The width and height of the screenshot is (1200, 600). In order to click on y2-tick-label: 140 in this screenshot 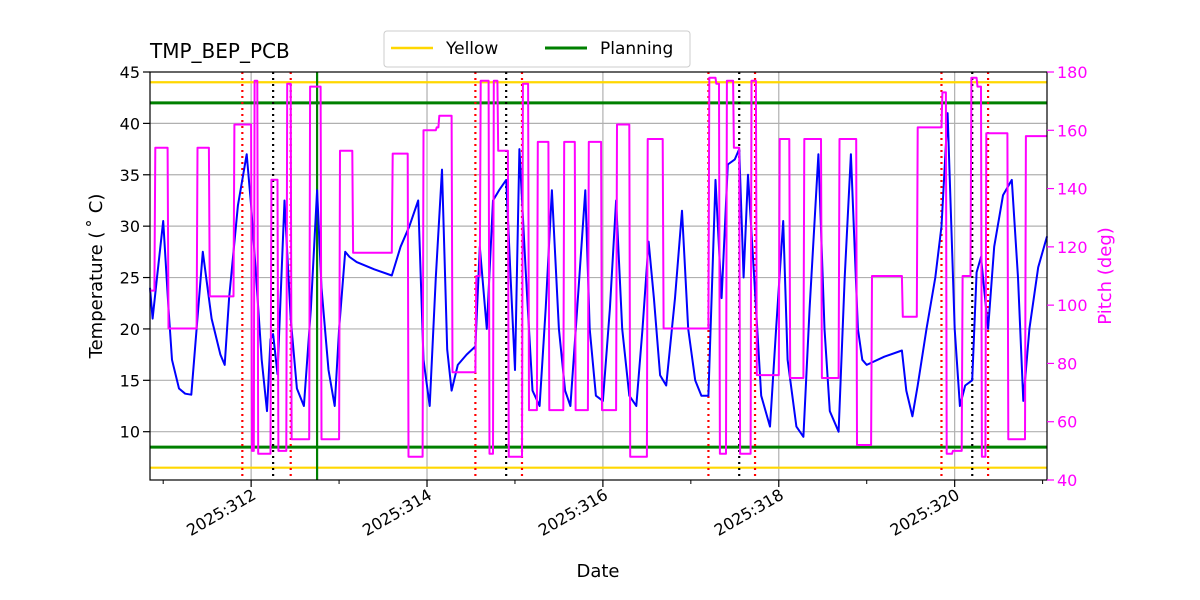, I will do `click(1072, 189)`.